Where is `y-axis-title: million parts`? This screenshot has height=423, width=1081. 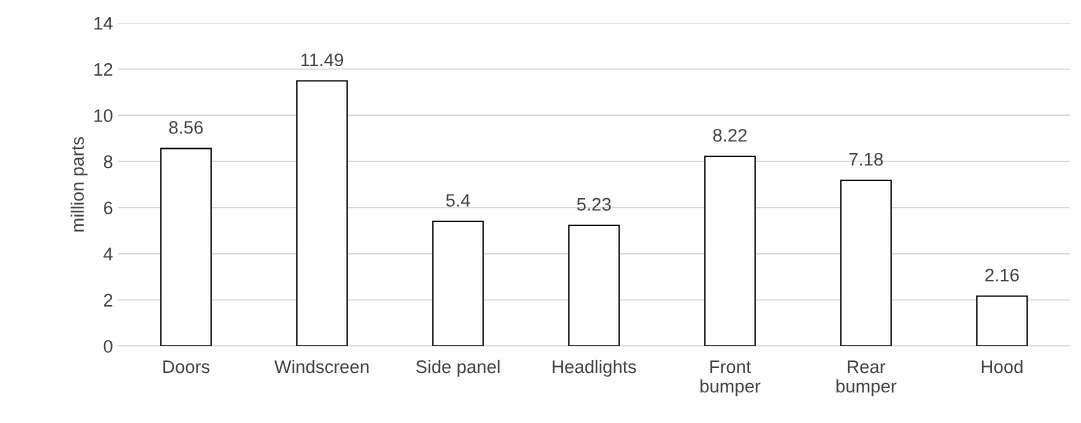 y-axis-title: million parts is located at coordinates (79, 184).